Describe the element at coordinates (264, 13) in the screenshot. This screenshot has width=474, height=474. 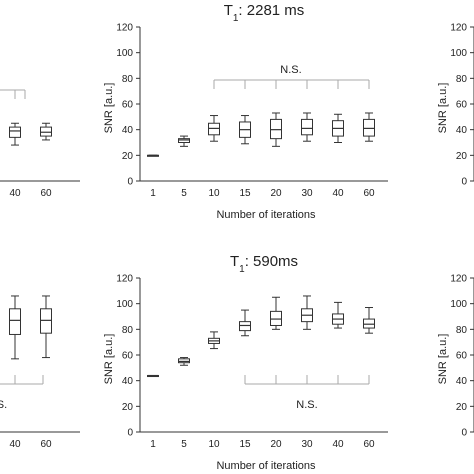
I see `panel-title: T1: 2281 ms` at that location.